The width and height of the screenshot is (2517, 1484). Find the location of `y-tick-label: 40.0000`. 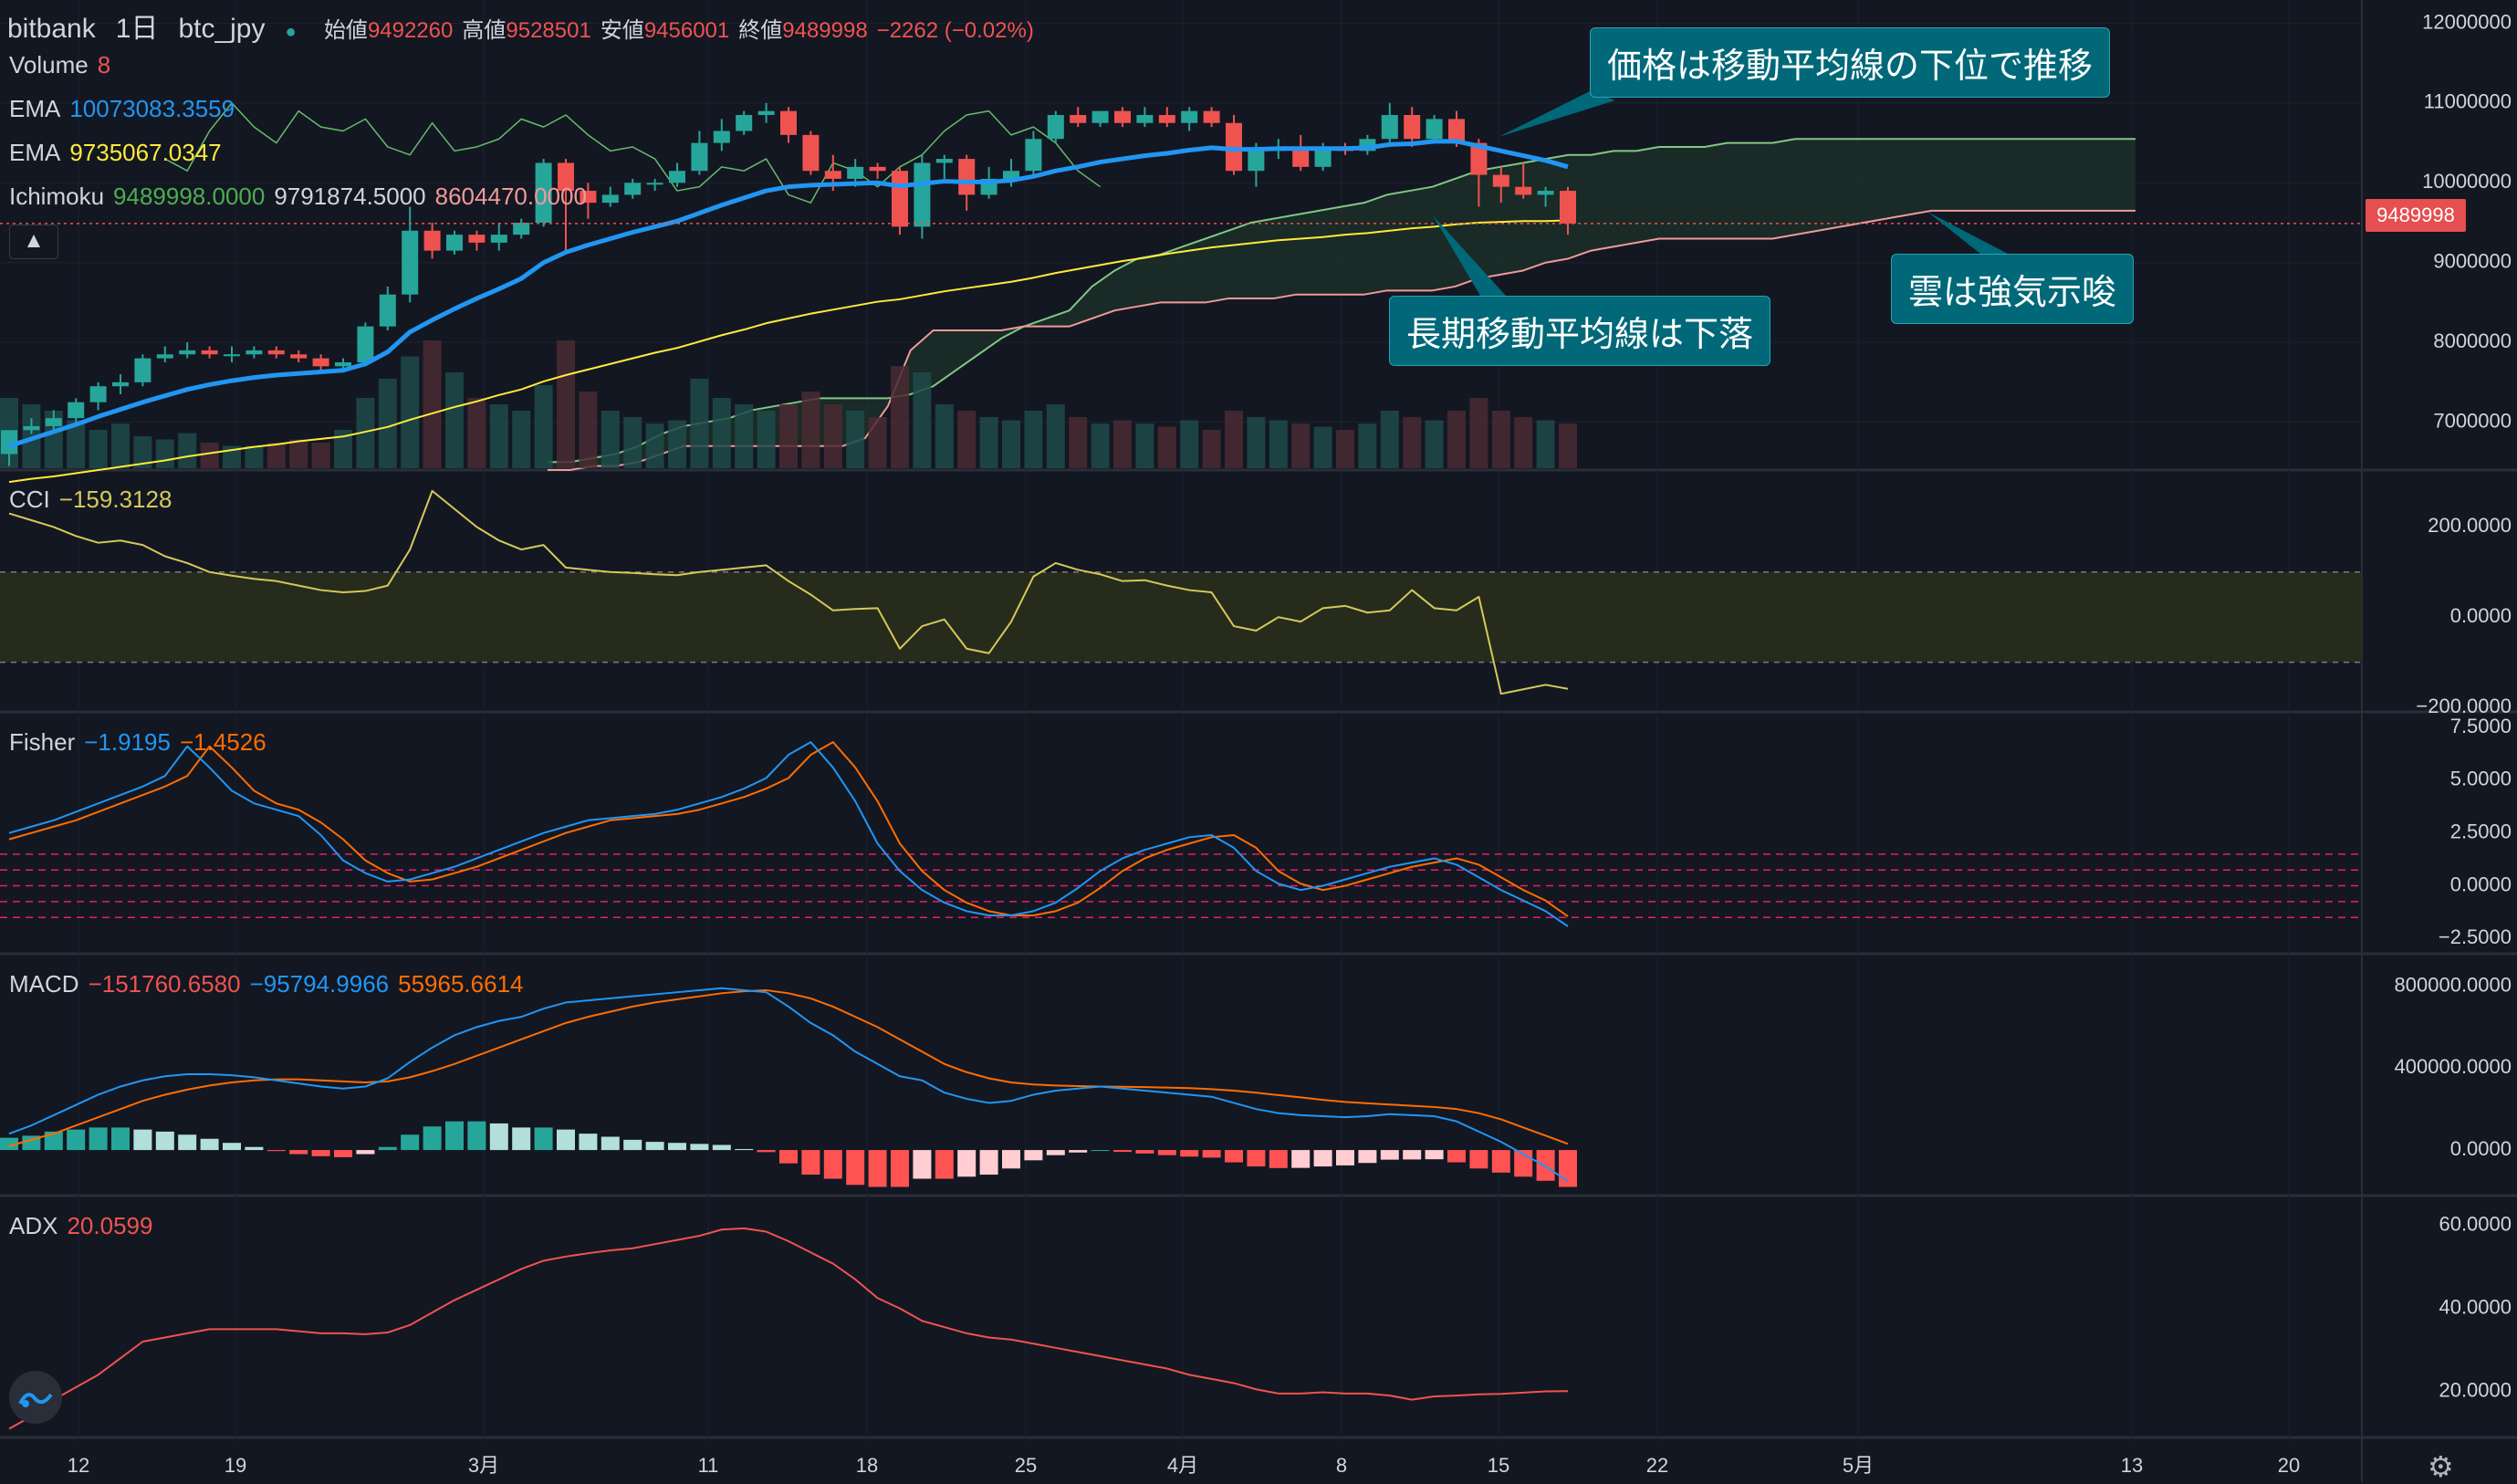

y-tick-label: 40.0000 is located at coordinates (2475, 1306).